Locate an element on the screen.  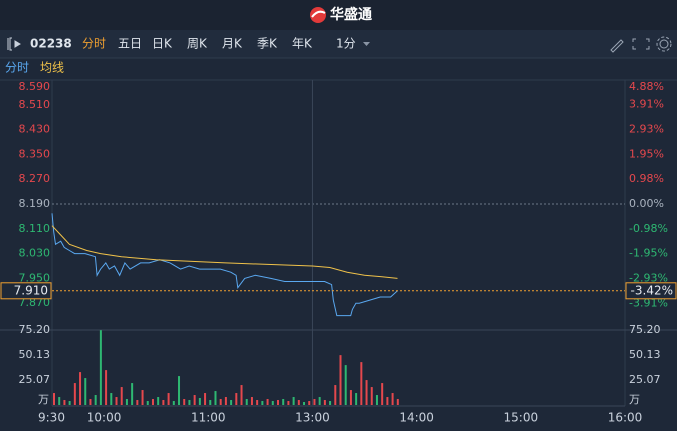
y2-tick-label: 0.98% is located at coordinates (646, 178).